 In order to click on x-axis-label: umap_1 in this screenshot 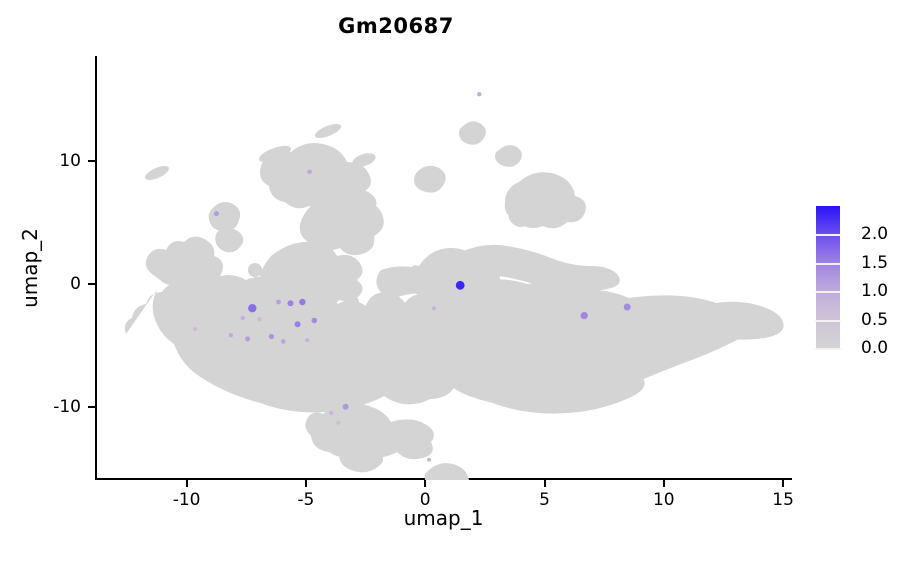, I will do `click(443, 518)`.